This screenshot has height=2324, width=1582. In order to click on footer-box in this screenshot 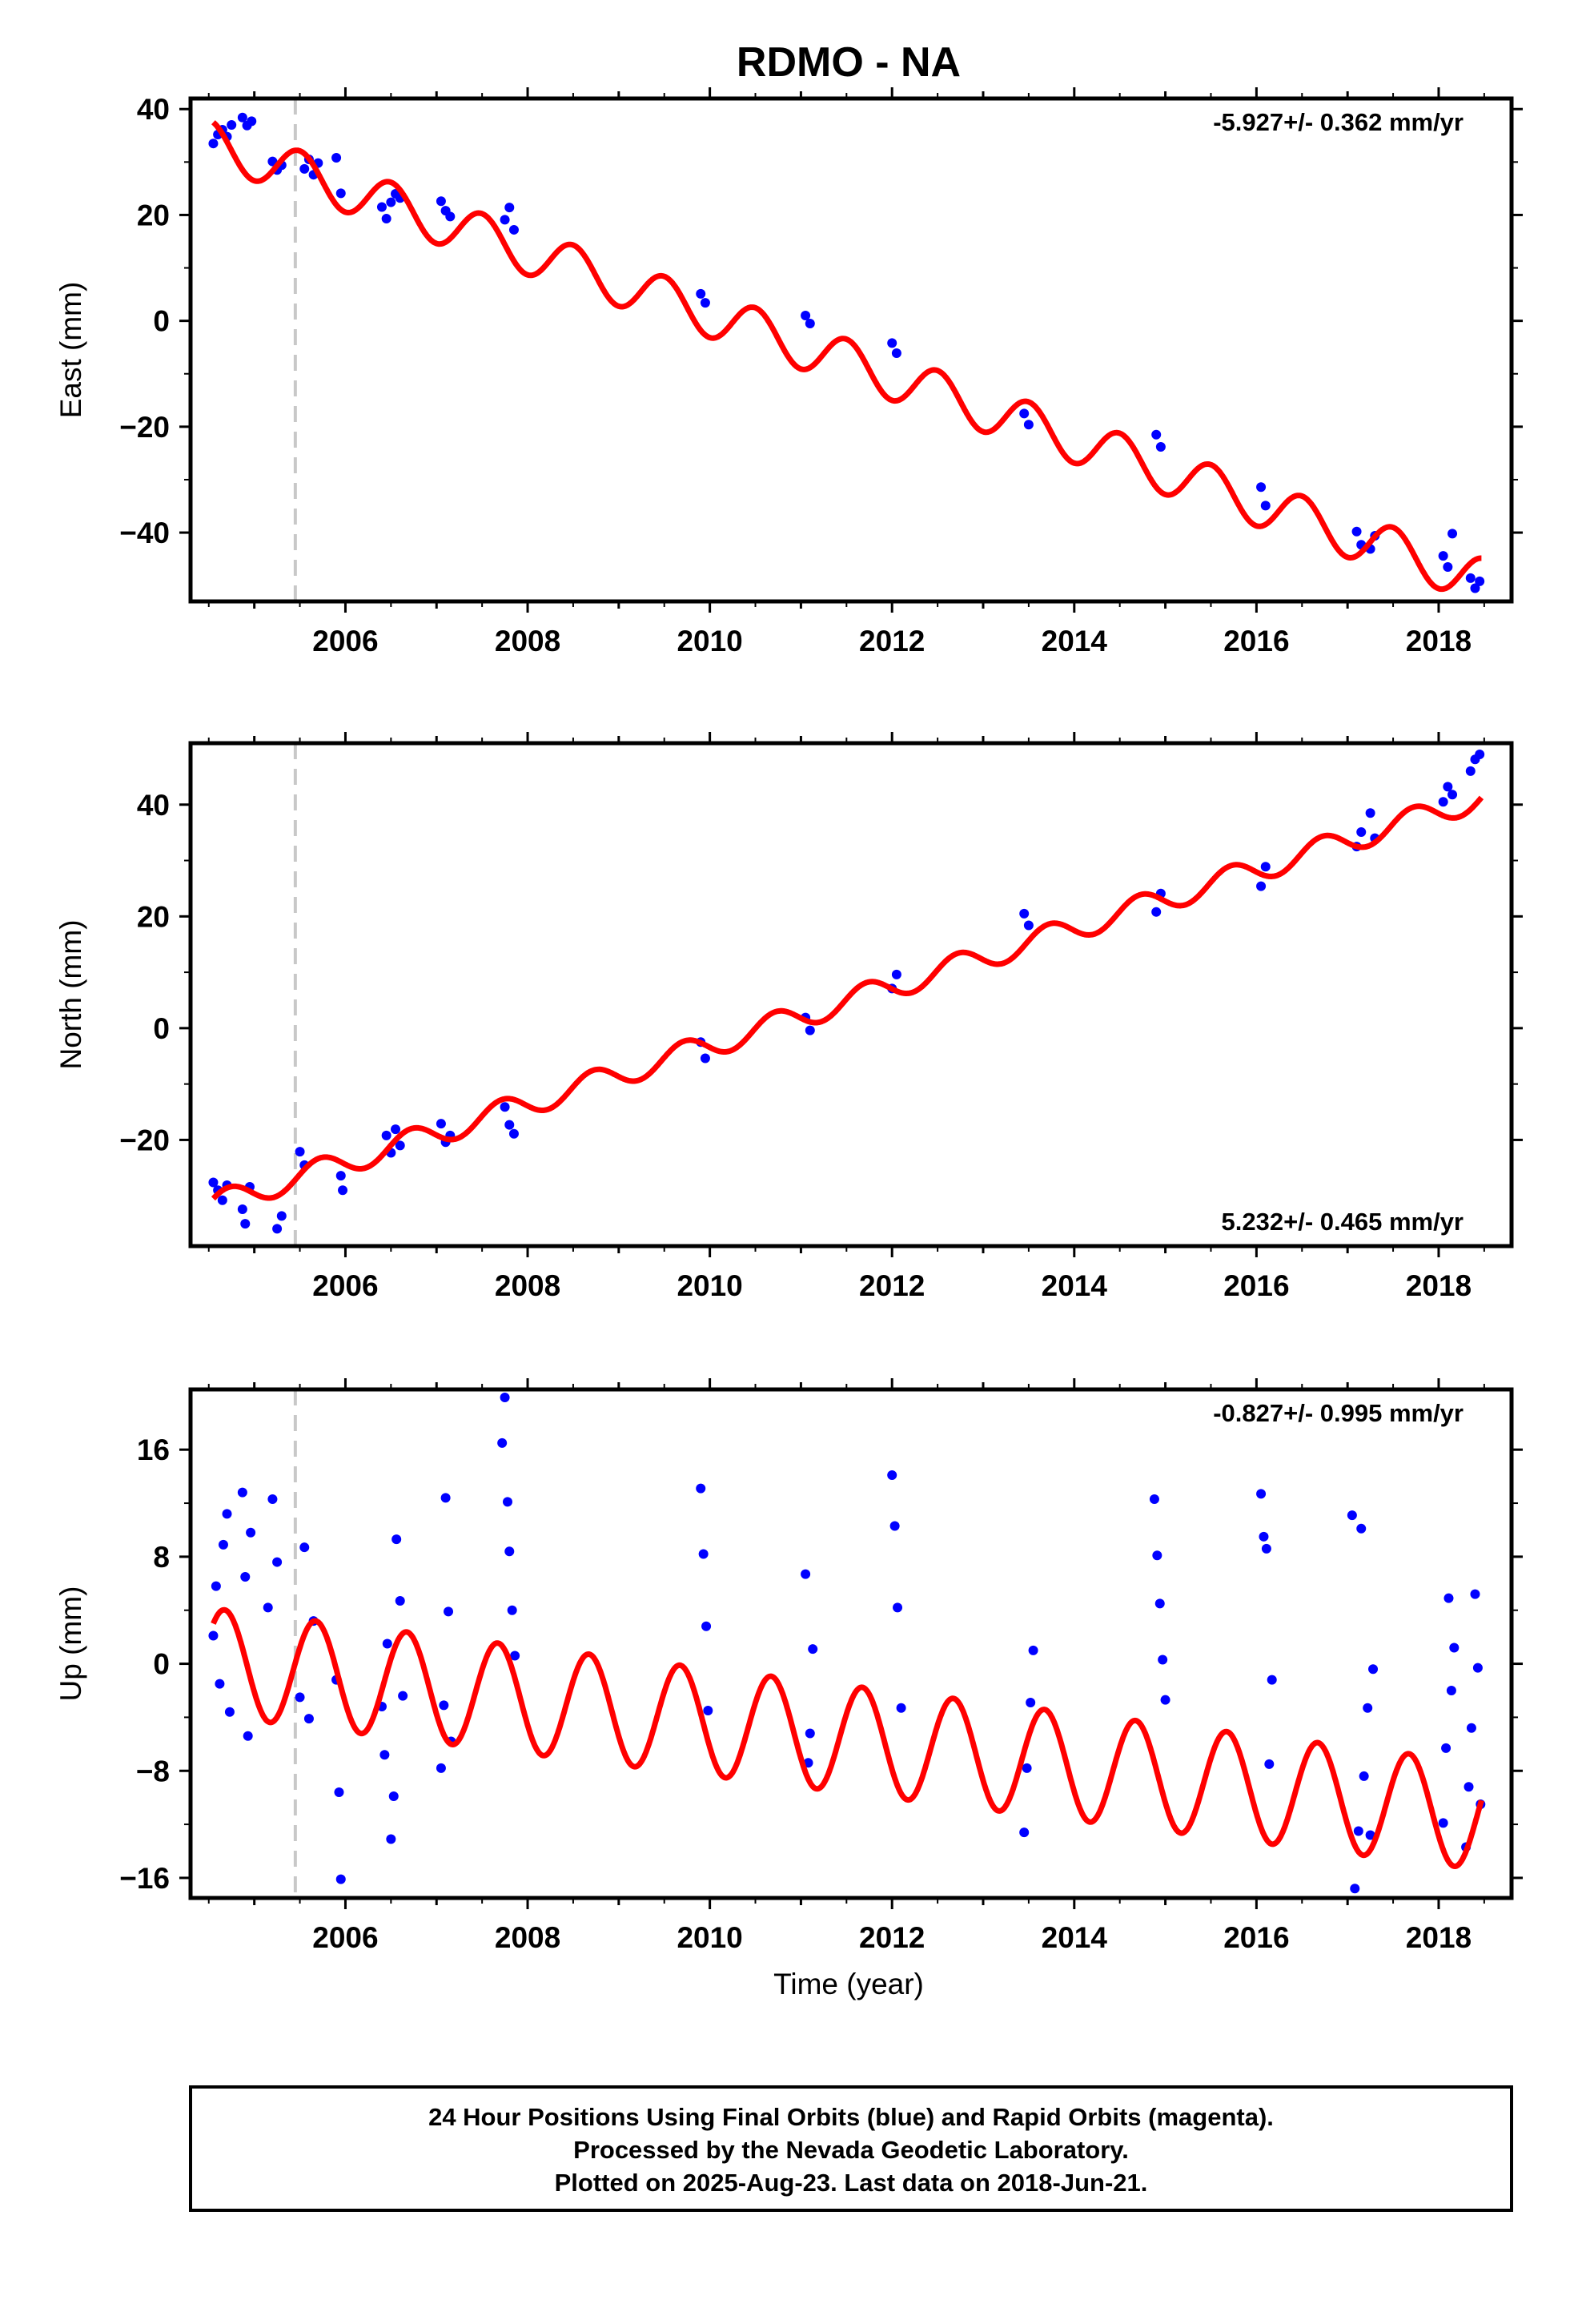, I will do `click(851, 2148)`.